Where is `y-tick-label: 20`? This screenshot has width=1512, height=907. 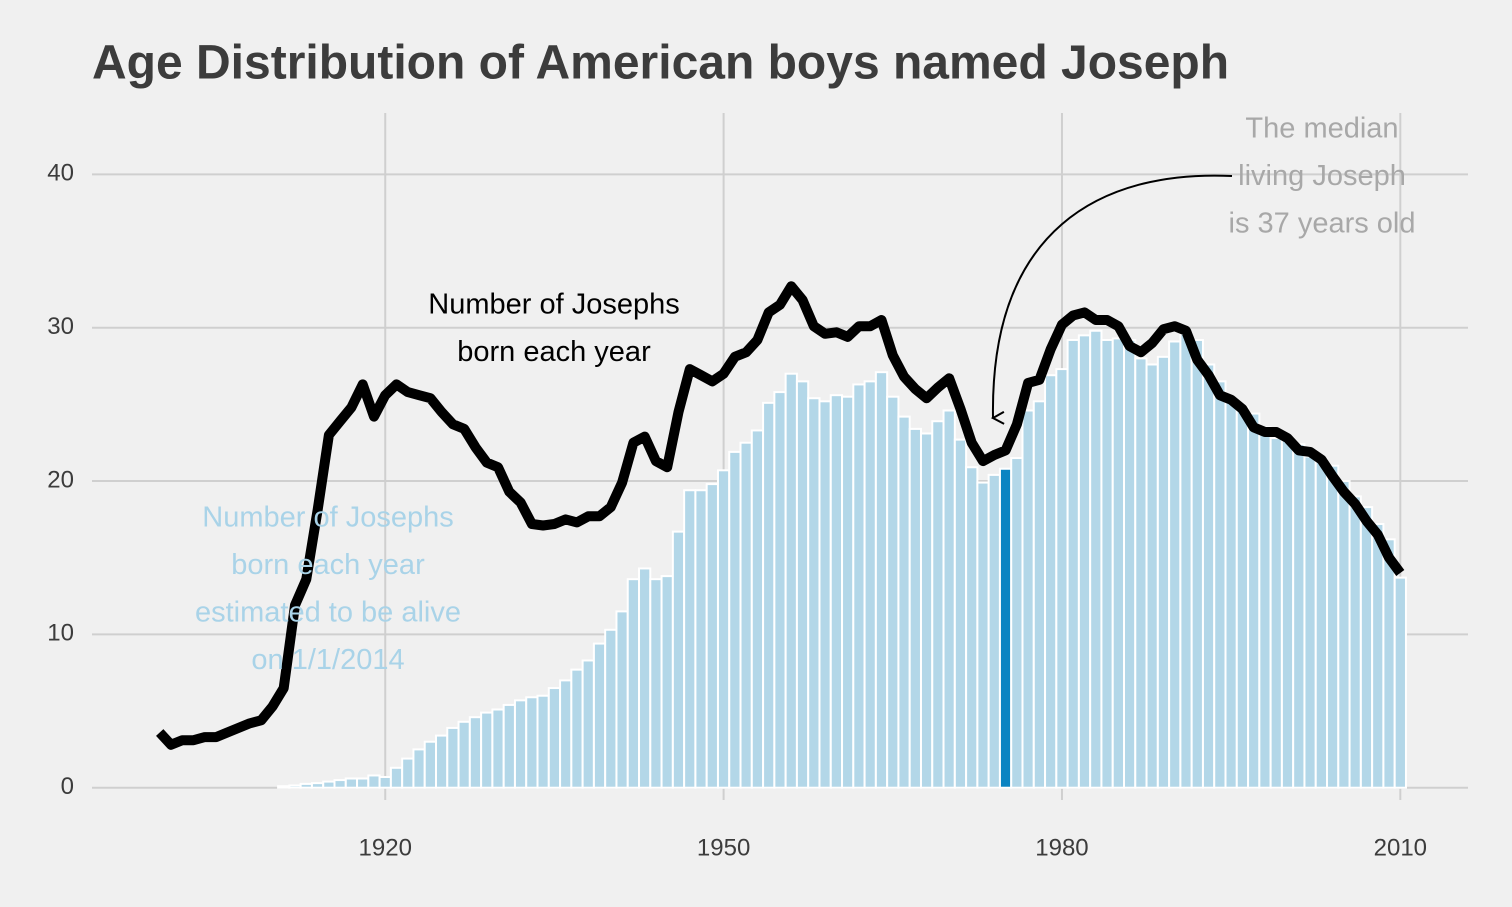 y-tick-label: 20 is located at coordinates (60, 479).